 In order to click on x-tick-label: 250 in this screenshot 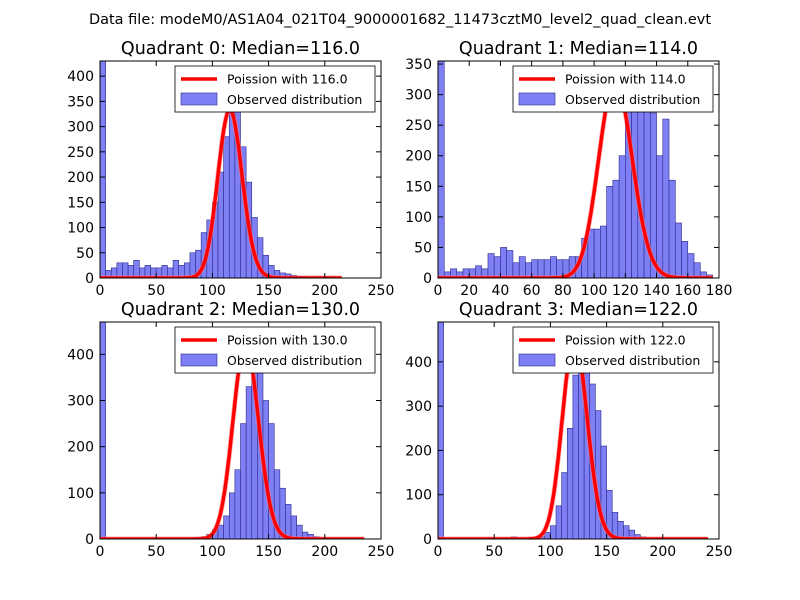, I will do `click(719, 552)`.